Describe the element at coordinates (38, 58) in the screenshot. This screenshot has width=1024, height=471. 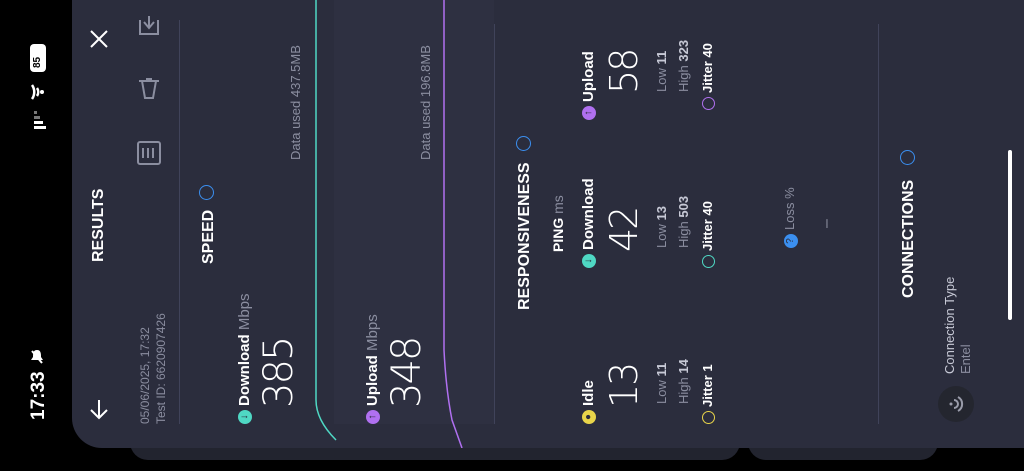
I see `battery-icon: 85` at that location.